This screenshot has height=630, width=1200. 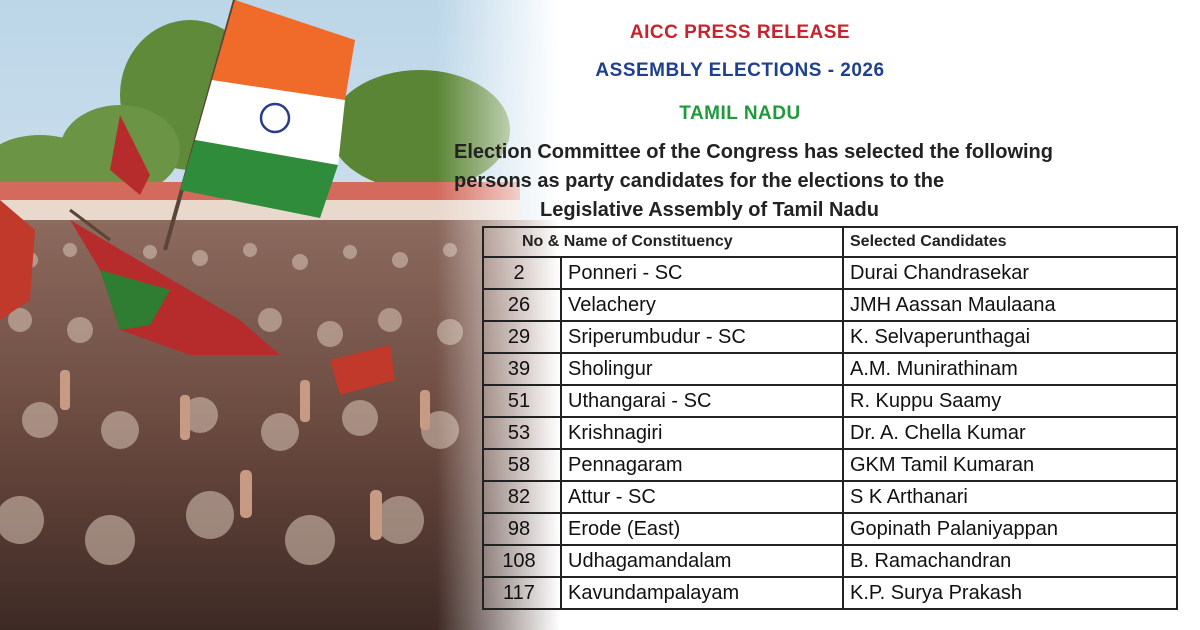 What do you see at coordinates (702, 561) in the screenshot?
I see `constituency-name: Udhagamandalam` at bounding box center [702, 561].